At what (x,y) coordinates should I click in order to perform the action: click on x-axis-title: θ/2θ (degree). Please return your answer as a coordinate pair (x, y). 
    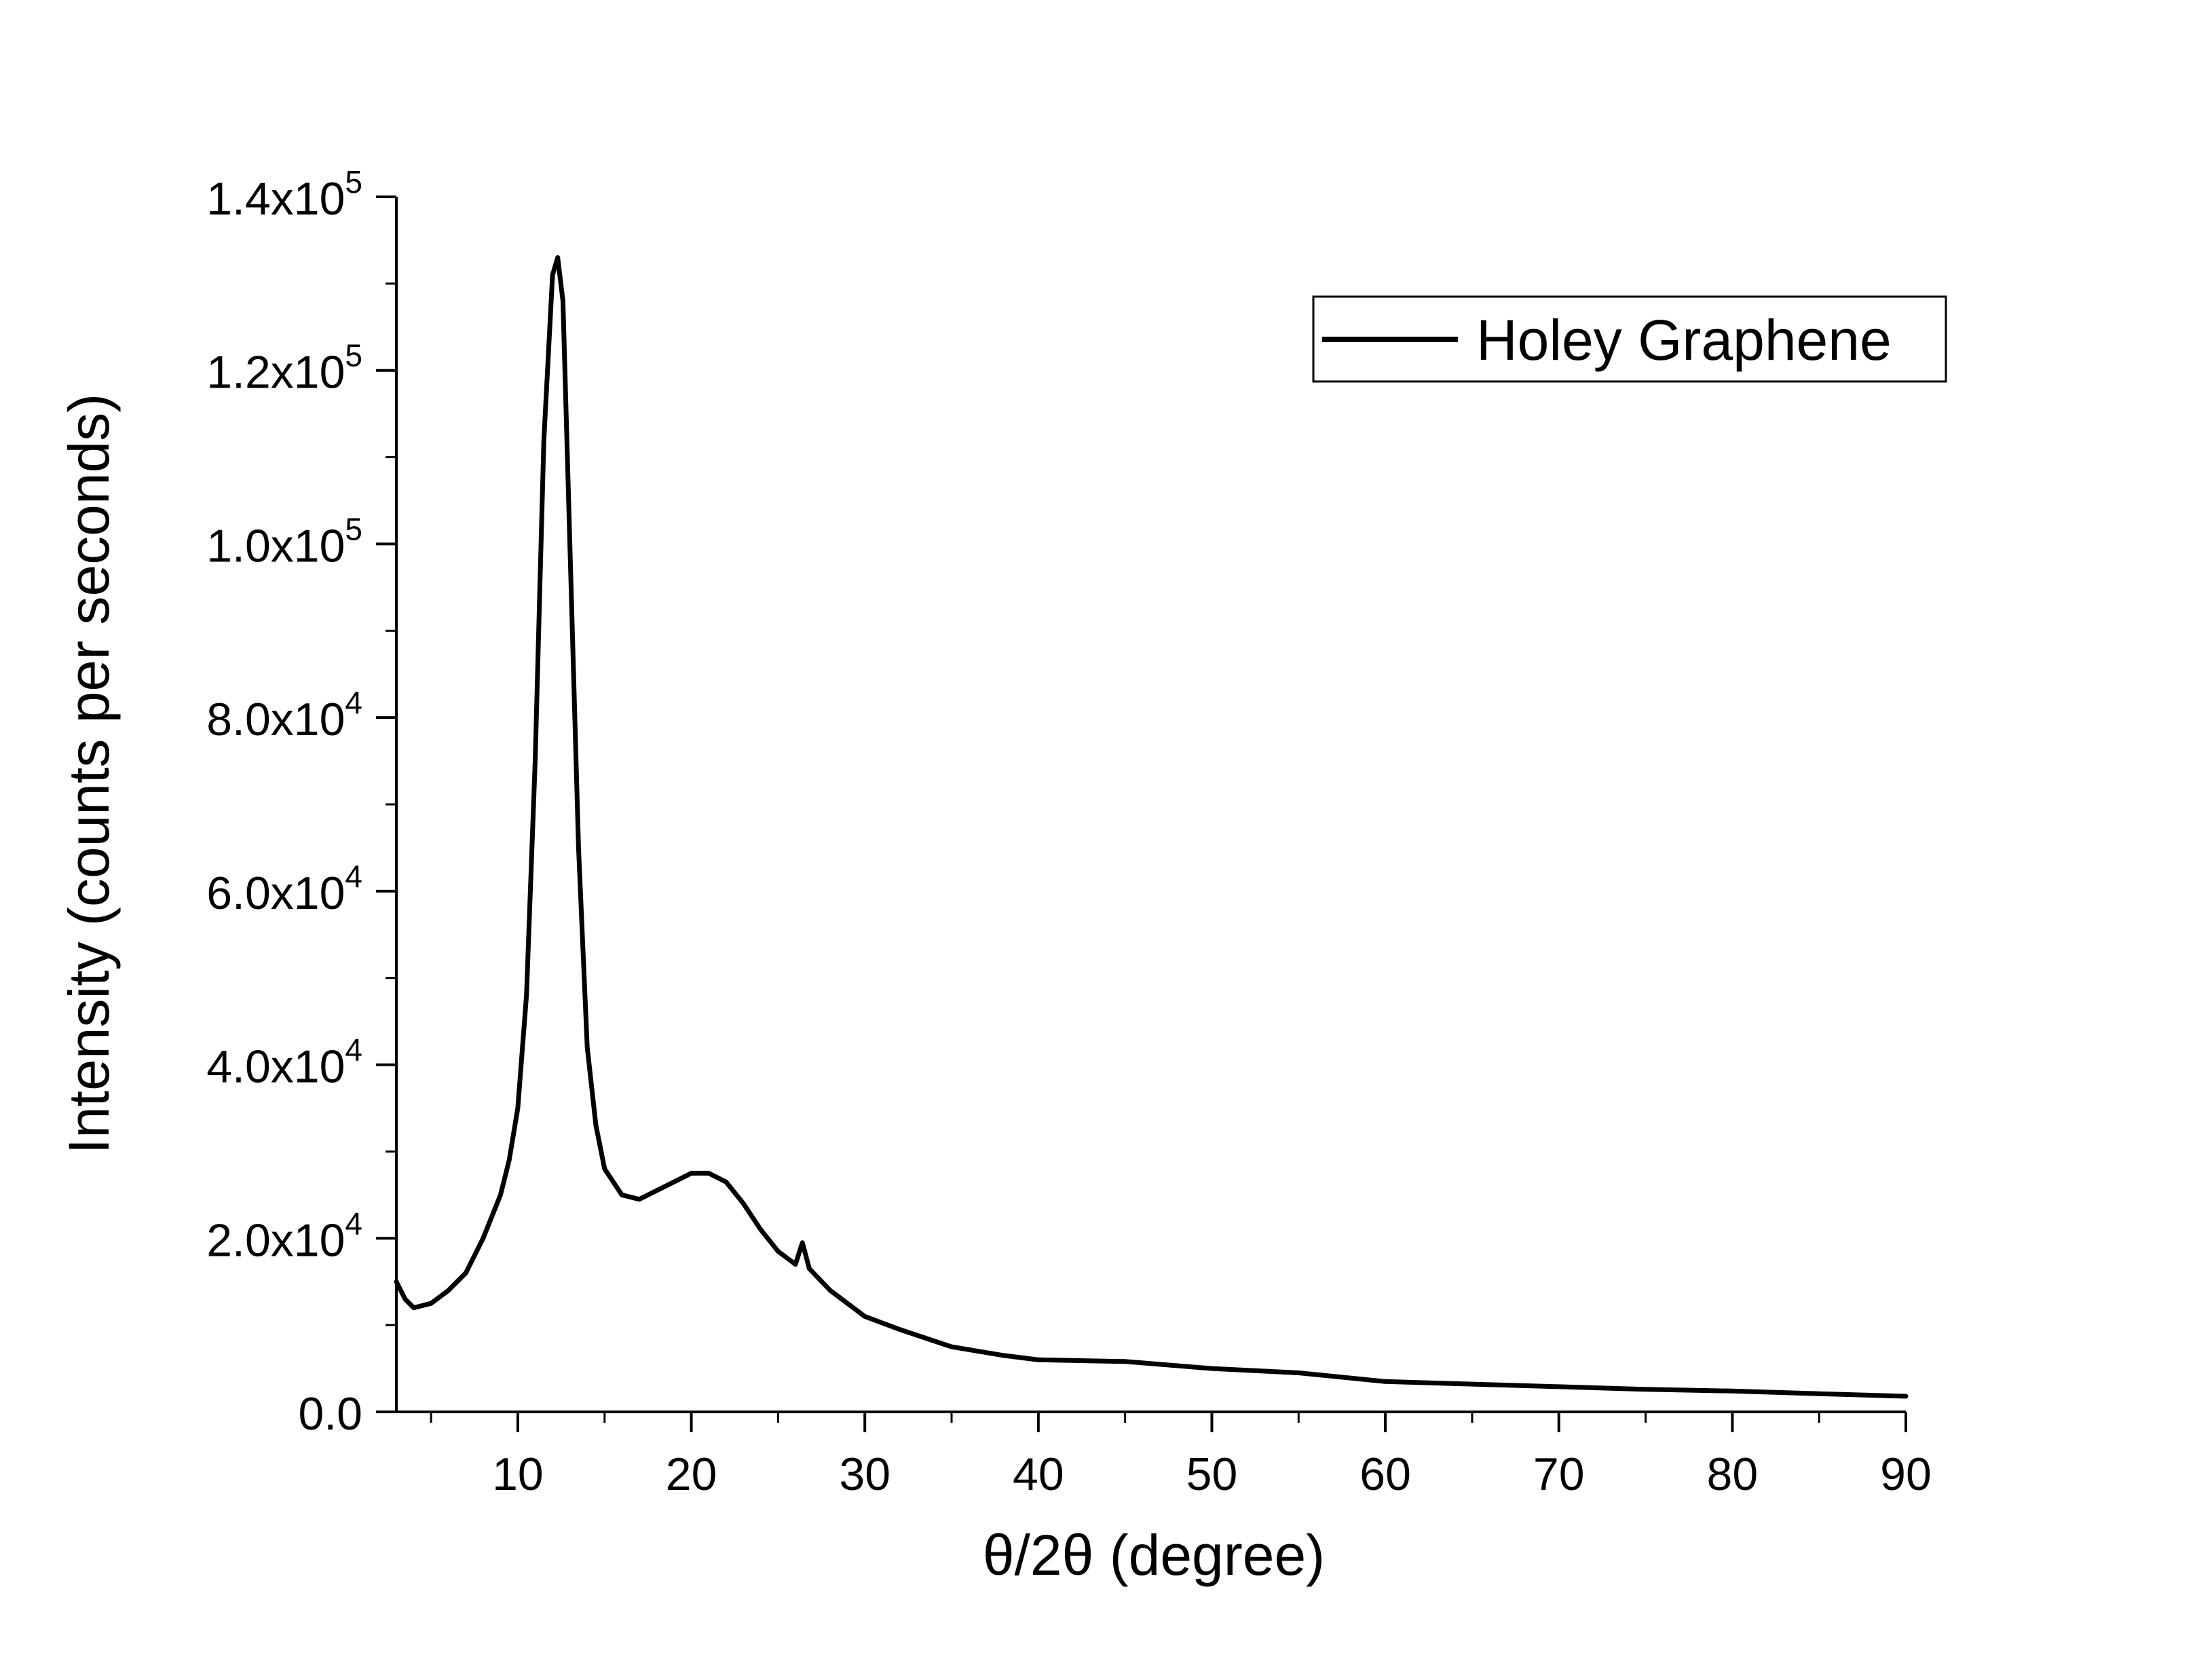
    Looking at the image, I should click on (1154, 1555).